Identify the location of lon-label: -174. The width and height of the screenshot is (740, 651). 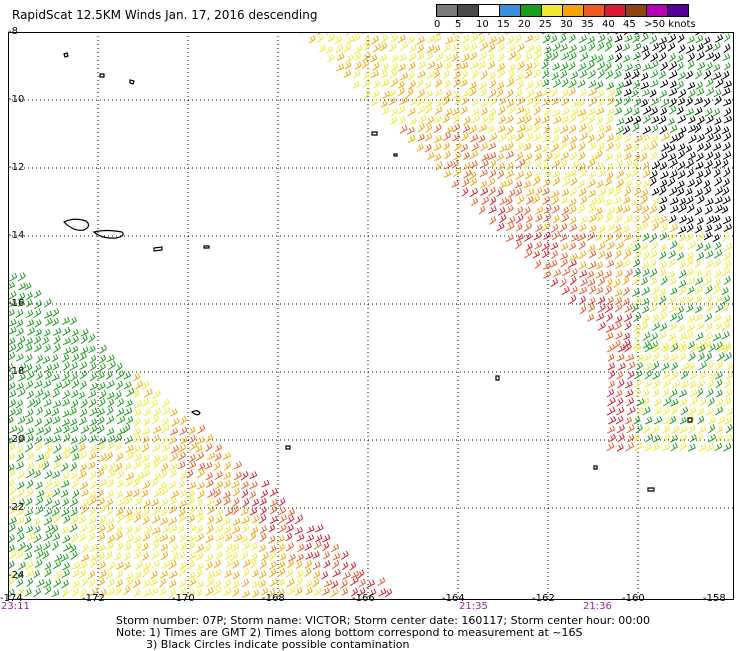
(11, 598).